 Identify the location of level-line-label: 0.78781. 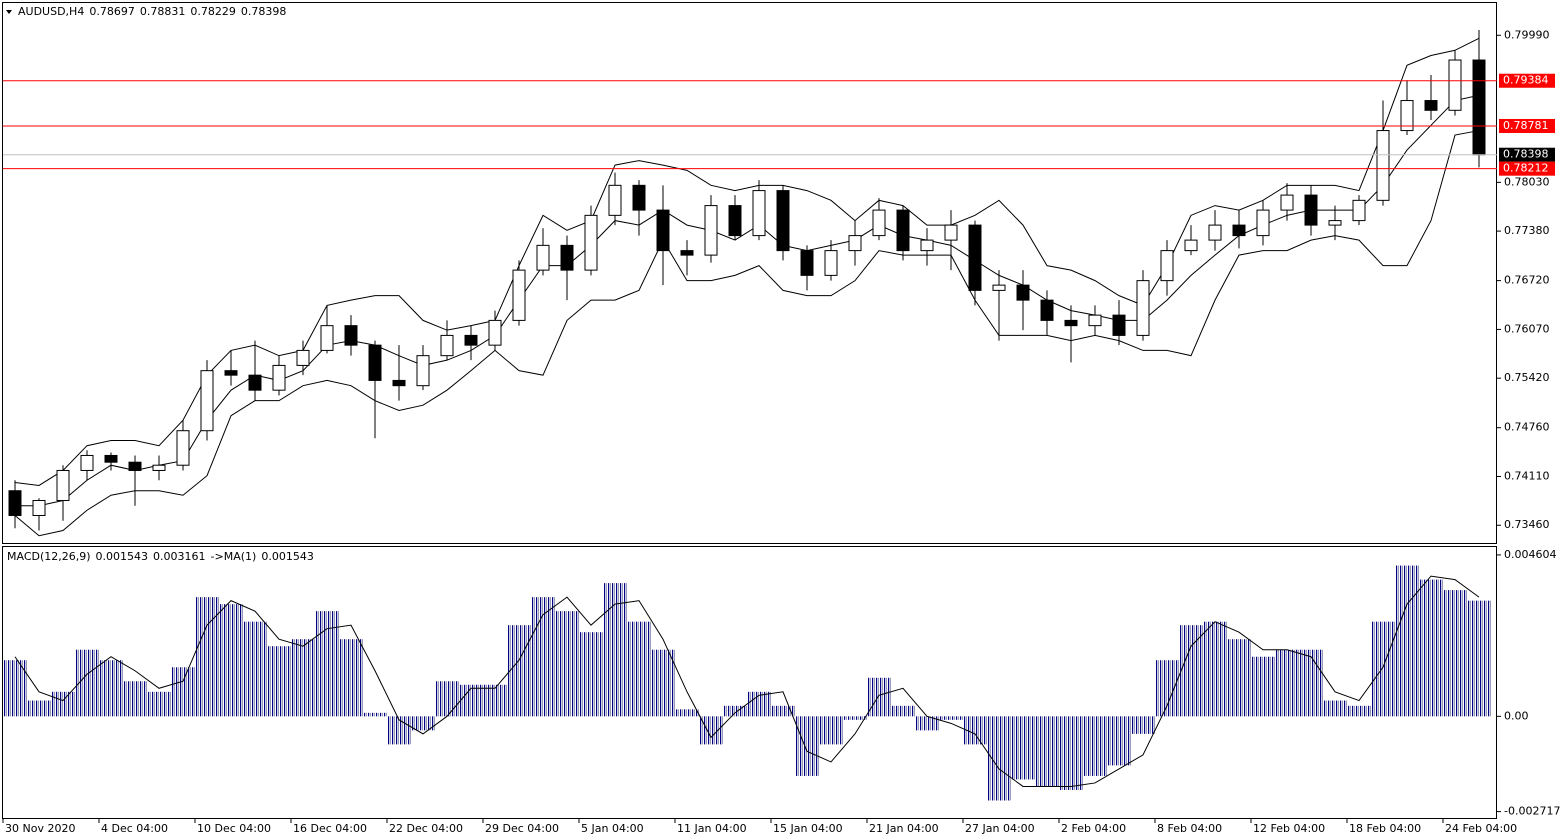
(1526, 125).